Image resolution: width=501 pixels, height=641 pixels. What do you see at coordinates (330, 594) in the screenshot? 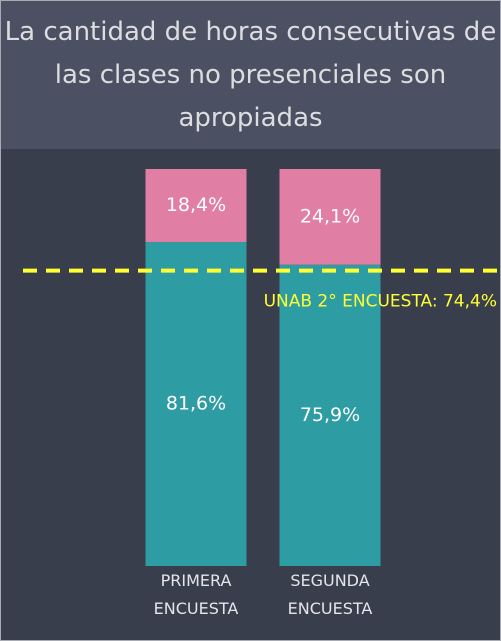
I see `x-tick-label: SEGUNDA ENCUESTA` at bounding box center [330, 594].